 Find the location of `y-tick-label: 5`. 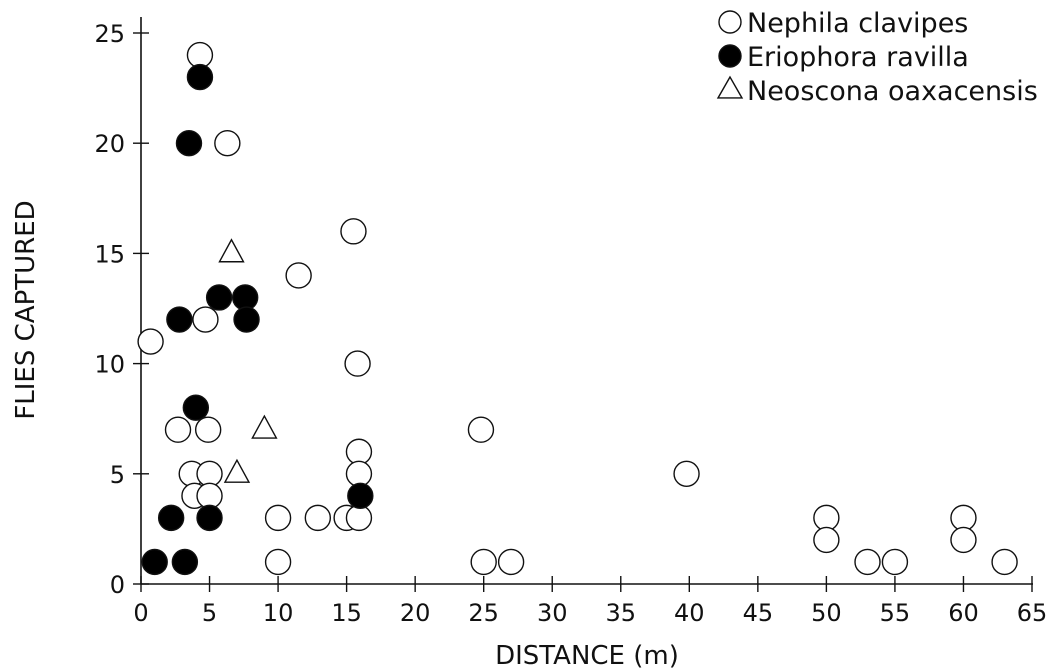

y-tick-label: 5 is located at coordinates (117, 475).